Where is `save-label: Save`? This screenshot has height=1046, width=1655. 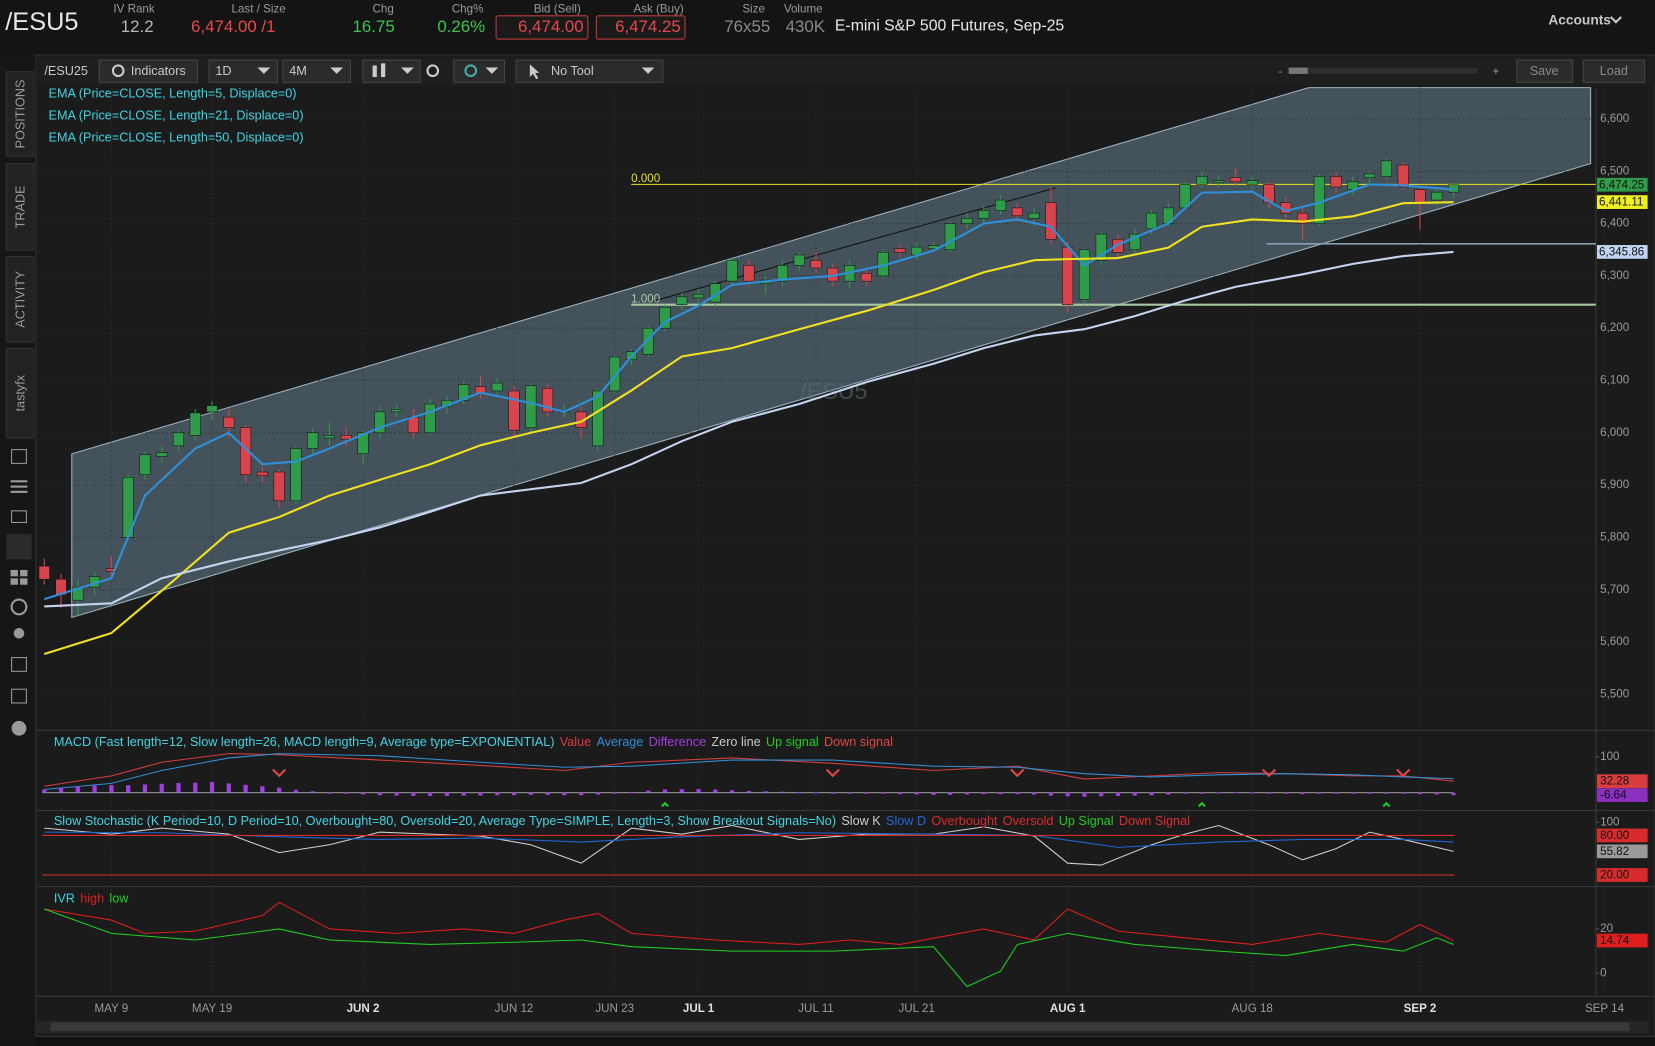 save-label: Save is located at coordinates (1544, 71).